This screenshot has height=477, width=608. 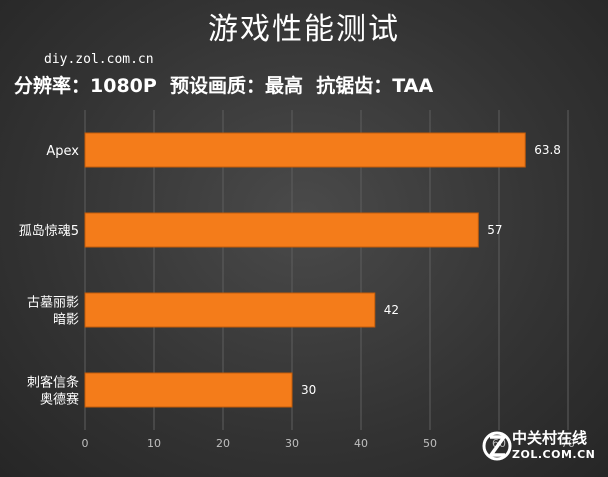 I want to click on chart-subtitle: 分辨率：1080P 预设画质：最高 抗锯齿：TAA, so click(x=224, y=86).